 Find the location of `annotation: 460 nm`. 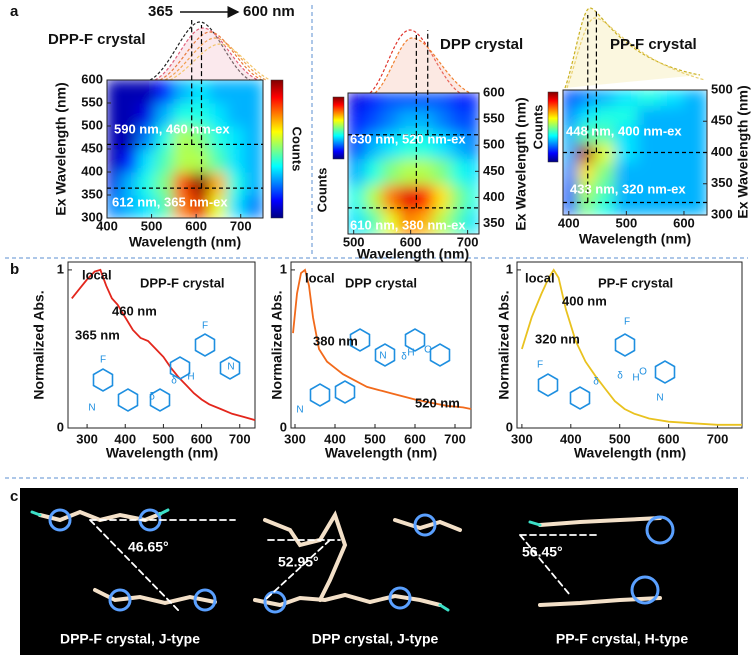

annotation: 460 nm is located at coordinates (134, 310).